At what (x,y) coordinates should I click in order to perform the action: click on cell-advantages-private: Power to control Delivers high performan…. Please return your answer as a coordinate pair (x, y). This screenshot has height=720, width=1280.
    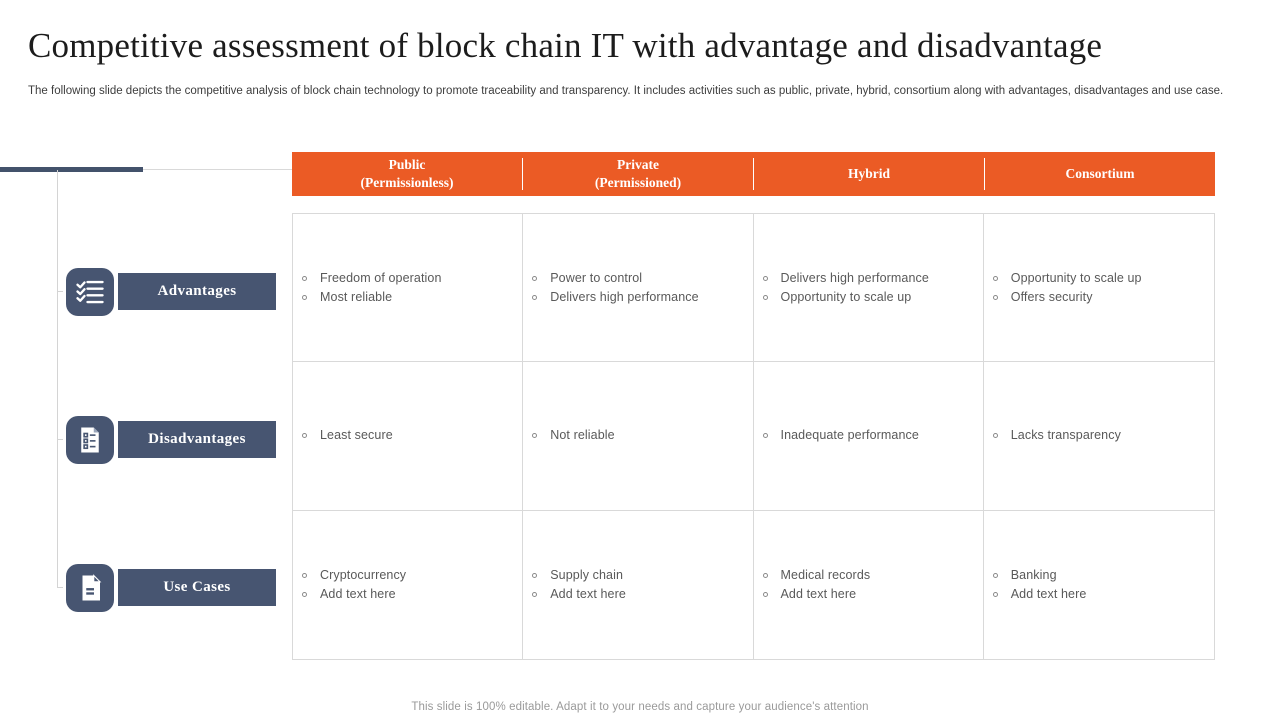
    Looking at the image, I should click on (638, 288).